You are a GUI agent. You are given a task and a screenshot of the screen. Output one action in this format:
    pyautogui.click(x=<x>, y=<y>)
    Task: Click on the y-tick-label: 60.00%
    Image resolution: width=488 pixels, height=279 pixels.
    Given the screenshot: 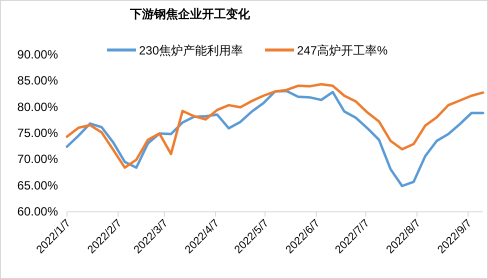 What is the action you would take?
    pyautogui.click(x=37, y=211)
    